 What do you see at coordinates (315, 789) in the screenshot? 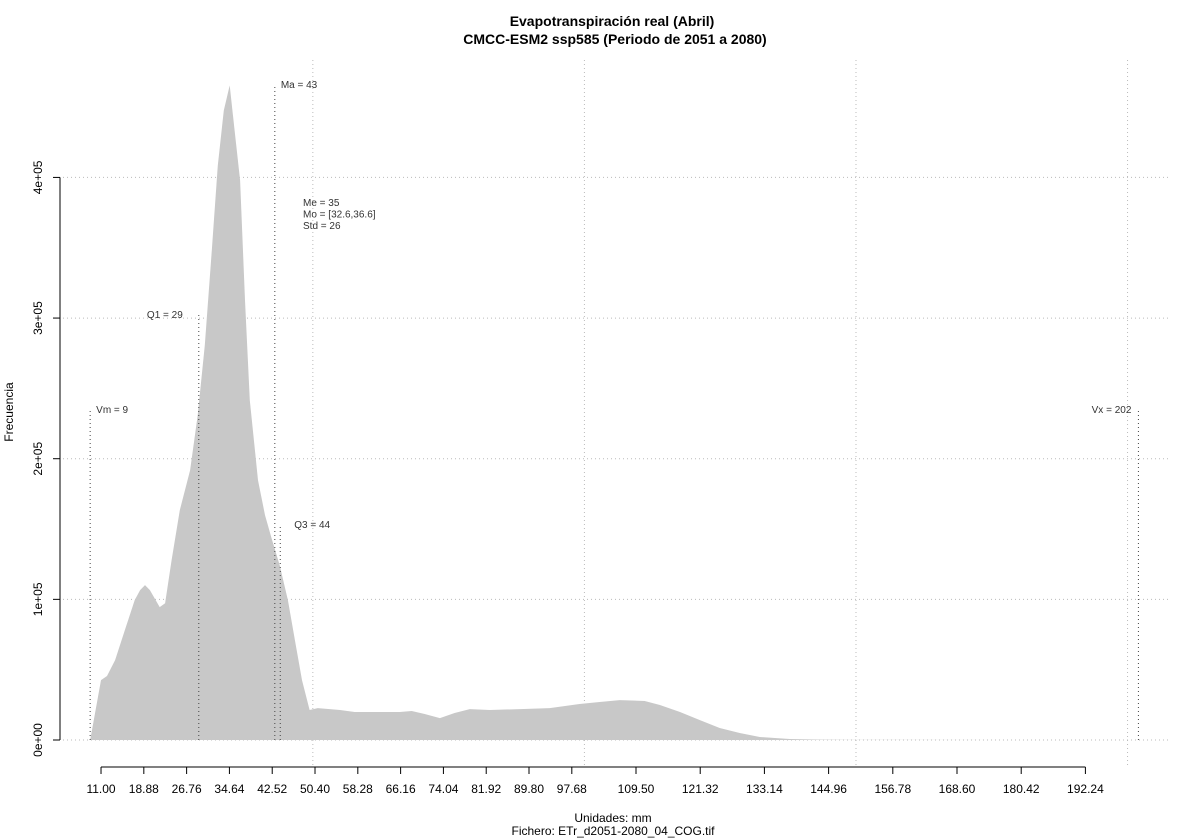
I see `x-tick-label: 50.40` at bounding box center [315, 789].